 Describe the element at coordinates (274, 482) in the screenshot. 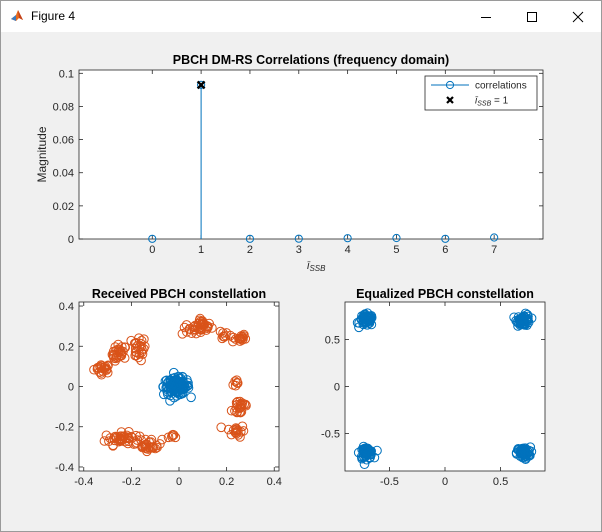

I see `x-tick-label: 0.4` at that location.